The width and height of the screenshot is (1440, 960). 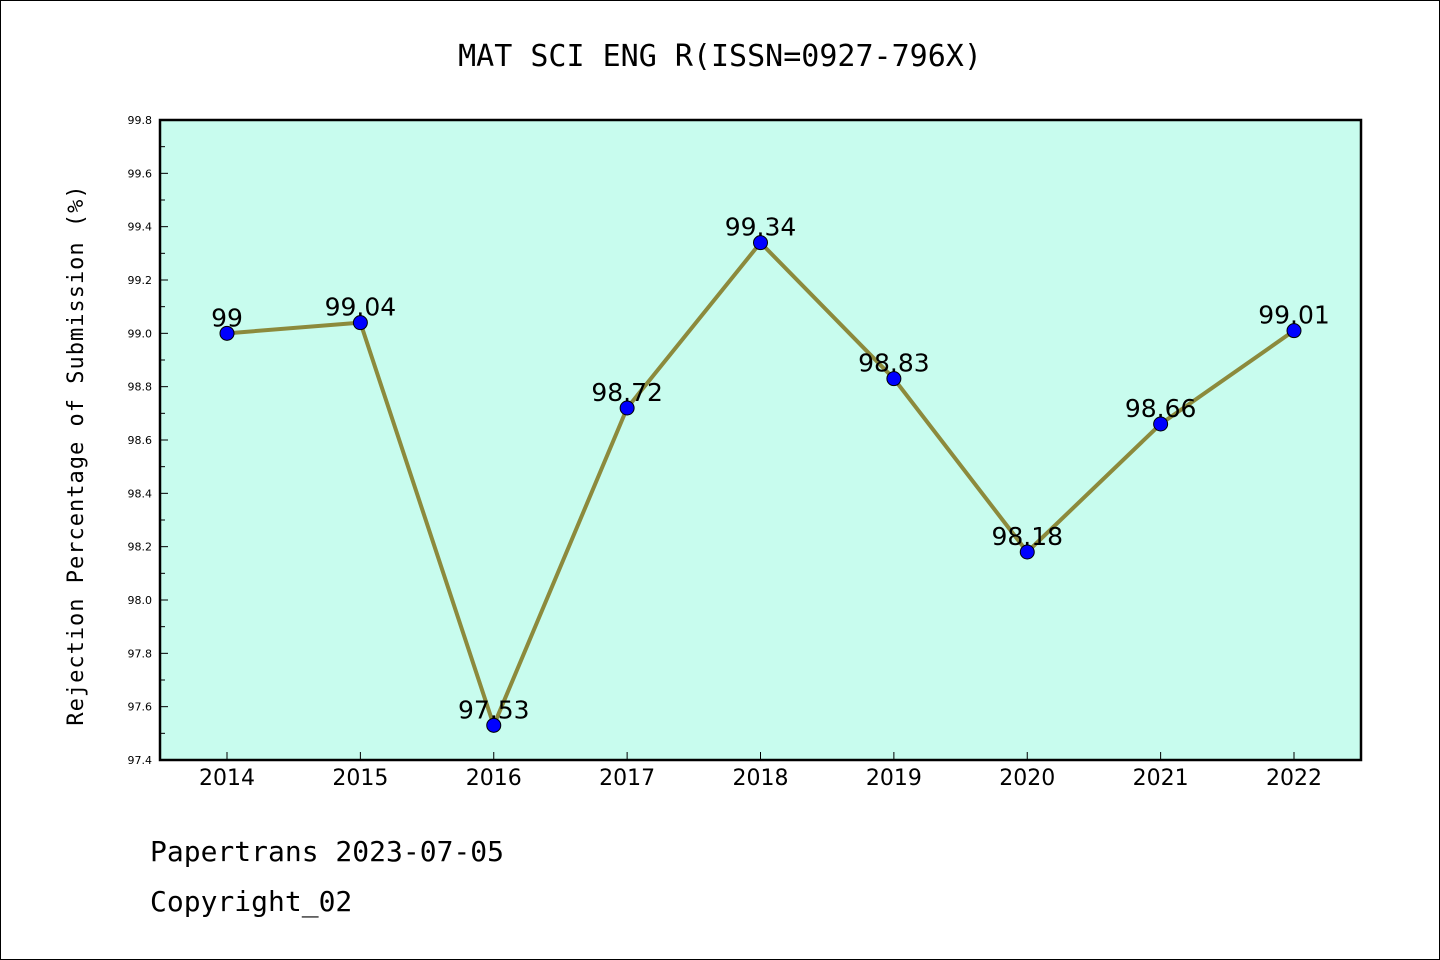 What do you see at coordinates (140, 227) in the screenshot?
I see `y-tick-label: 99.4` at bounding box center [140, 227].